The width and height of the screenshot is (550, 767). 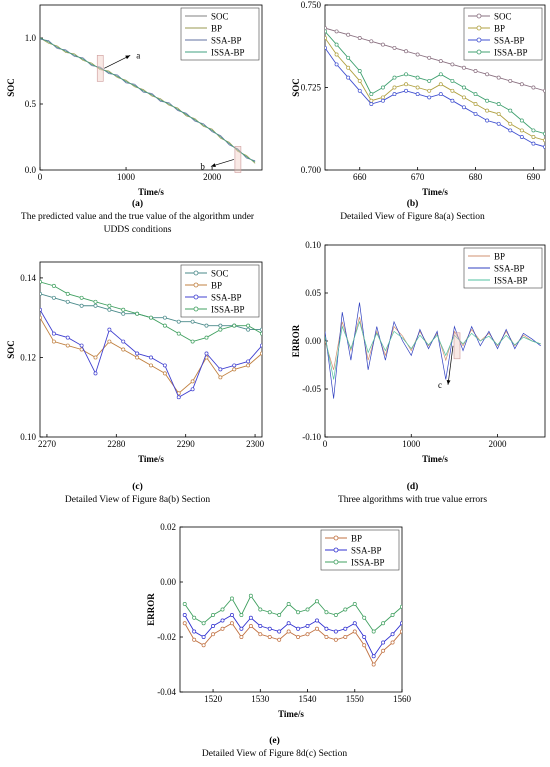 What do you see at coordinates (11, 349) in the screenshot?
I see `y-axis-label: SOC` at bounding box center [11, 349].